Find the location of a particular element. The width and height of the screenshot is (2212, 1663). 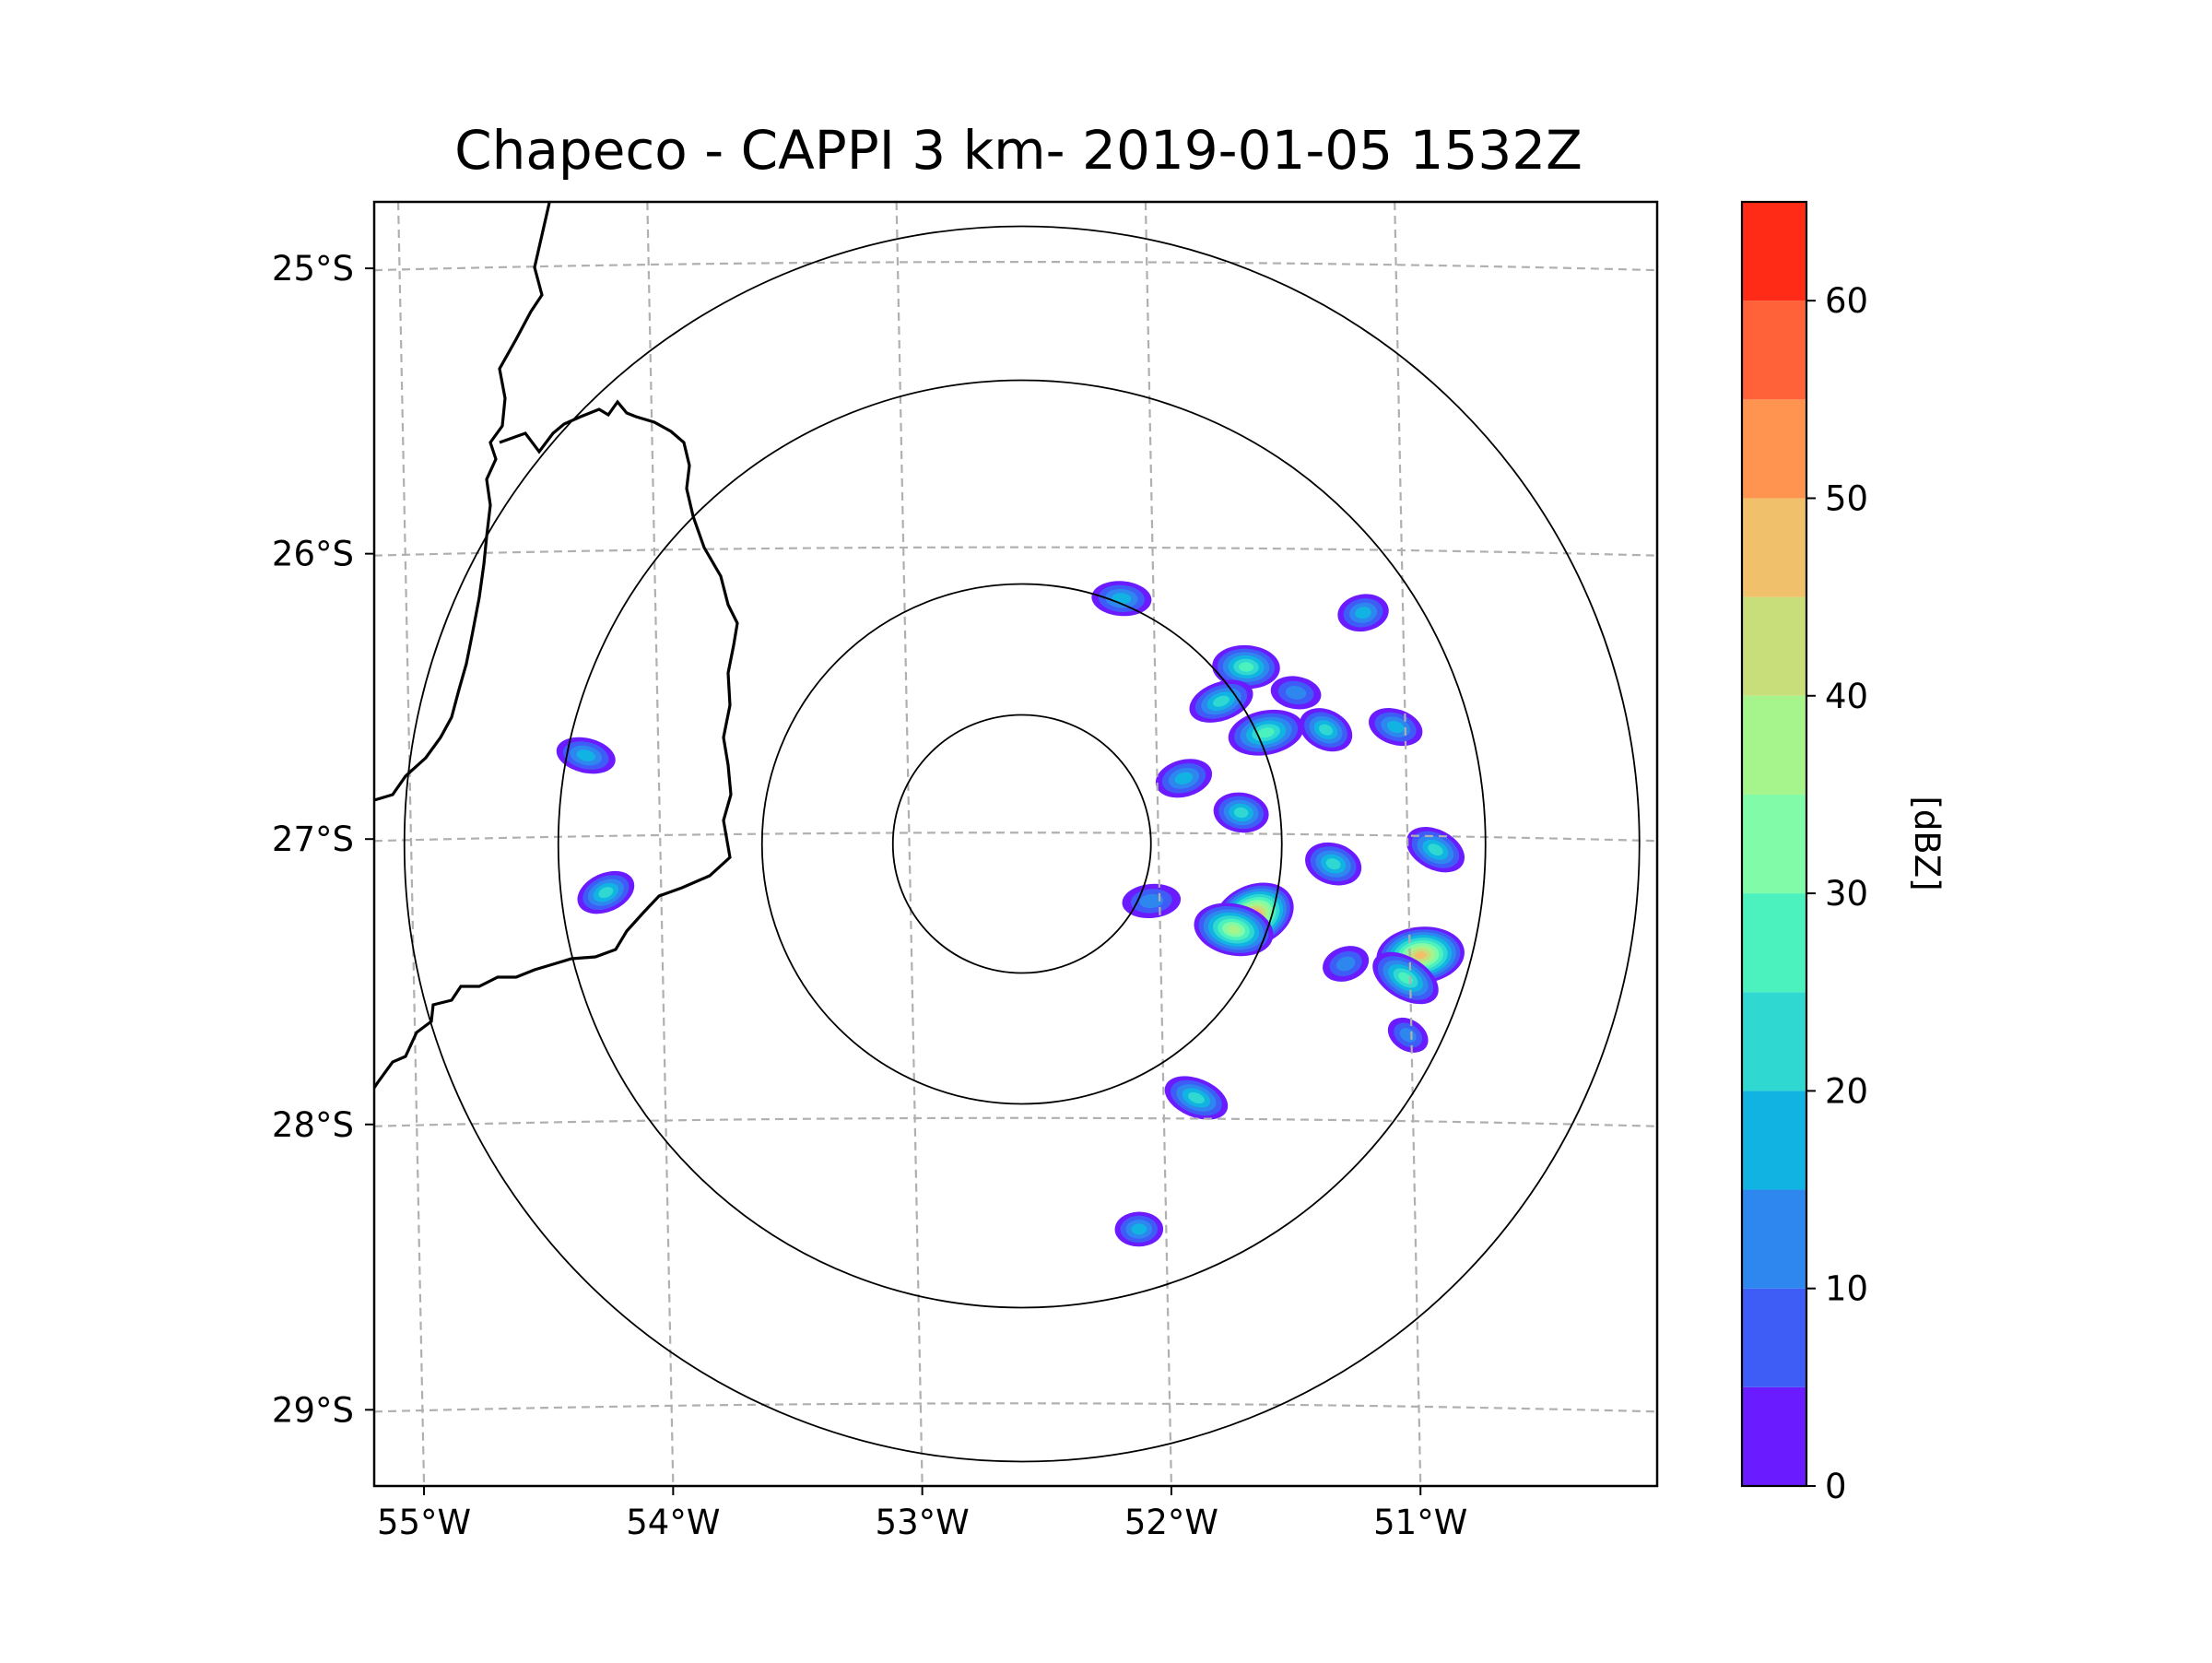

colorbar-tick-label: 10 is located at coordinates (1846, 1289).